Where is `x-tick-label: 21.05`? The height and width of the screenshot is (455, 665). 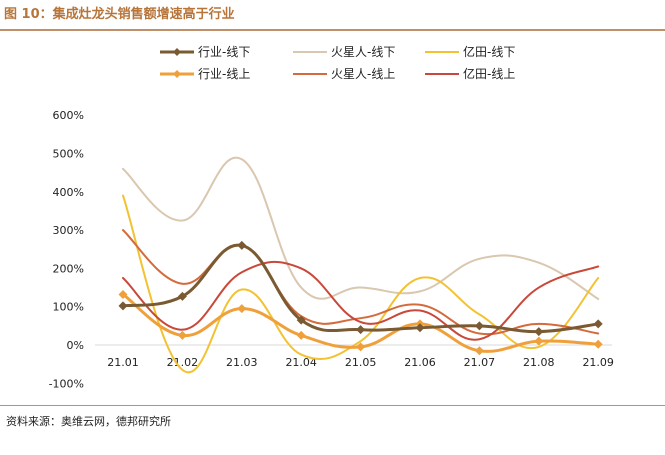 x-tick-label: 21.05 is located at coordinates (361, 362).